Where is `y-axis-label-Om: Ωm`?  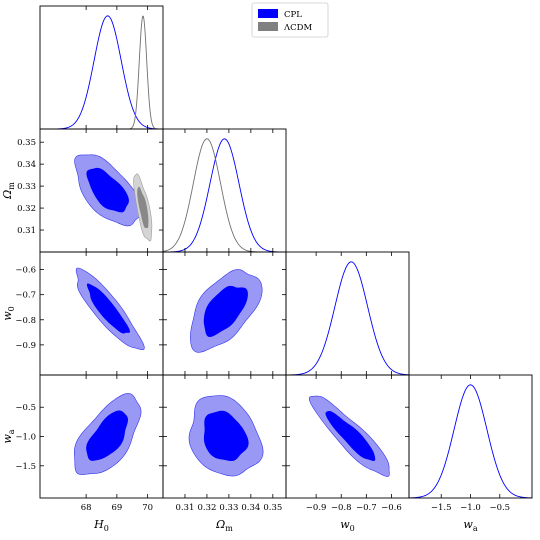 y-axis-label-Om: Ωm is located at coordinates (8, 191).